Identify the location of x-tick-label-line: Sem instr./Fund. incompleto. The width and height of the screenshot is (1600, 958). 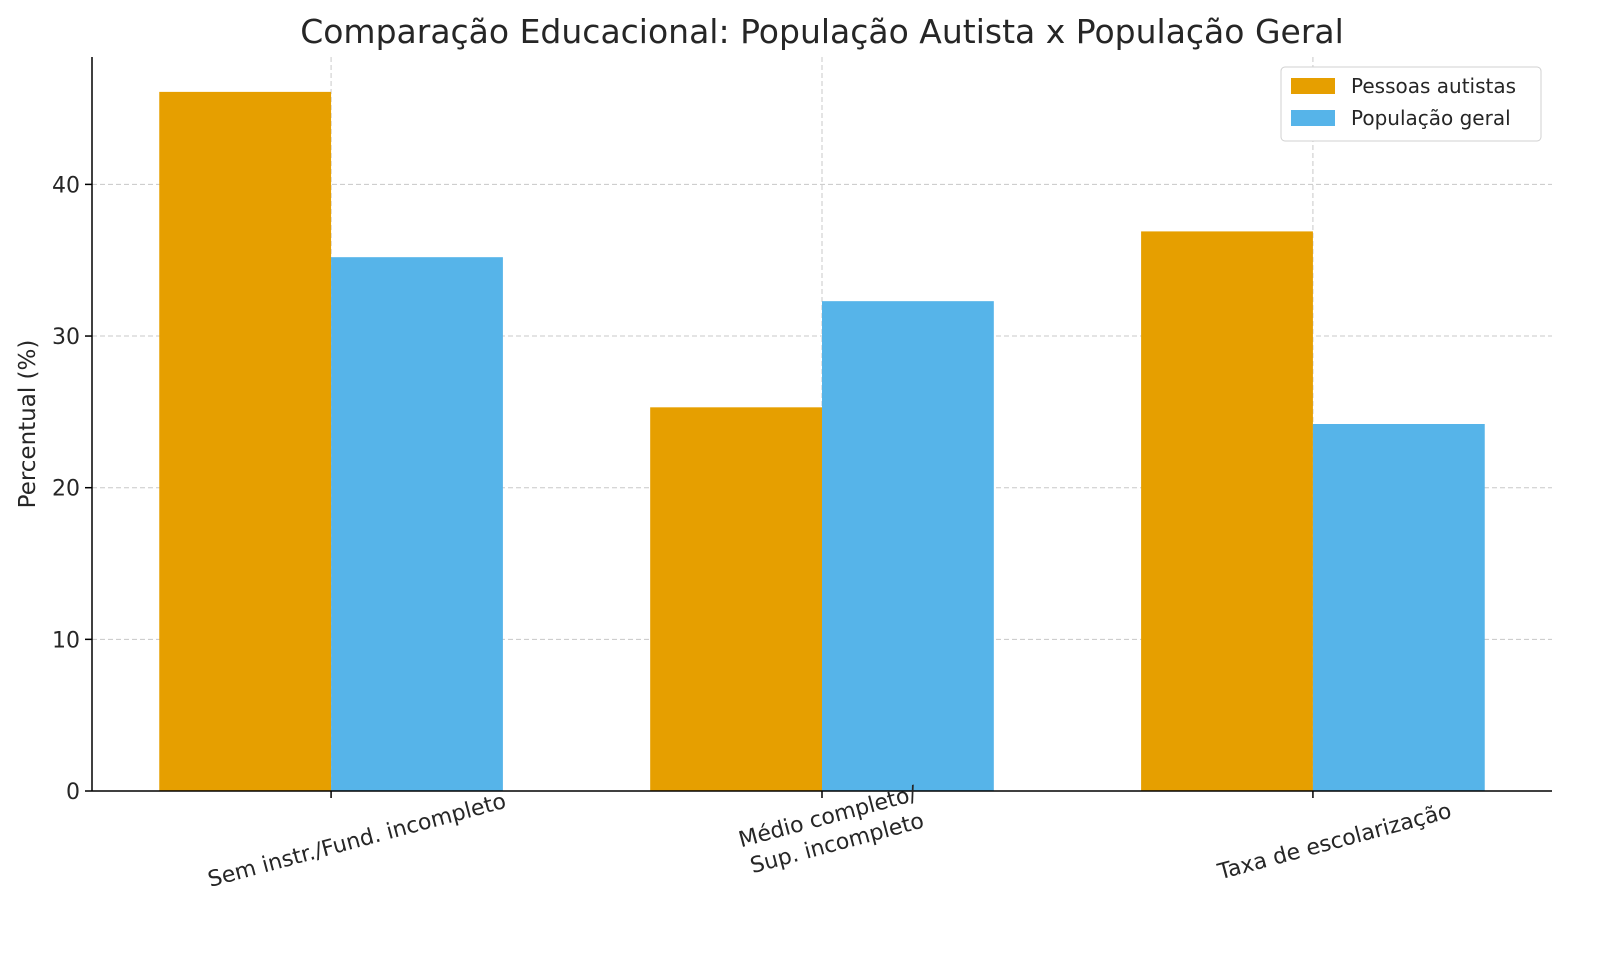
(357, 841).